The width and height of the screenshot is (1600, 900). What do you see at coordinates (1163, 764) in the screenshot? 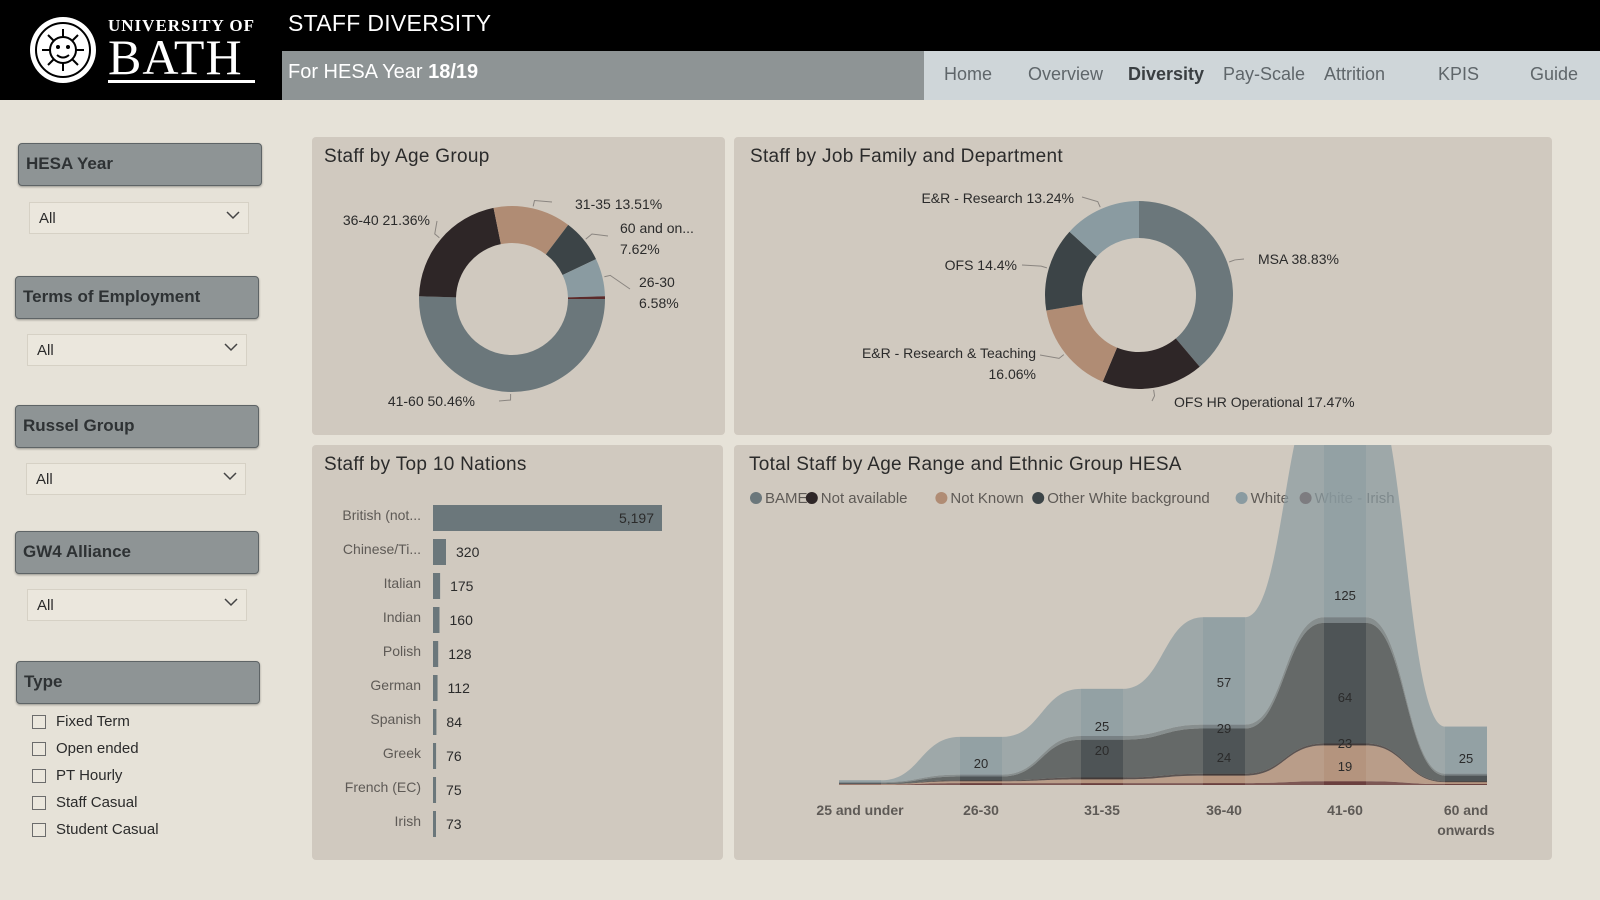
I see `ribbon-not-available` at bounding box center [1163, 764].